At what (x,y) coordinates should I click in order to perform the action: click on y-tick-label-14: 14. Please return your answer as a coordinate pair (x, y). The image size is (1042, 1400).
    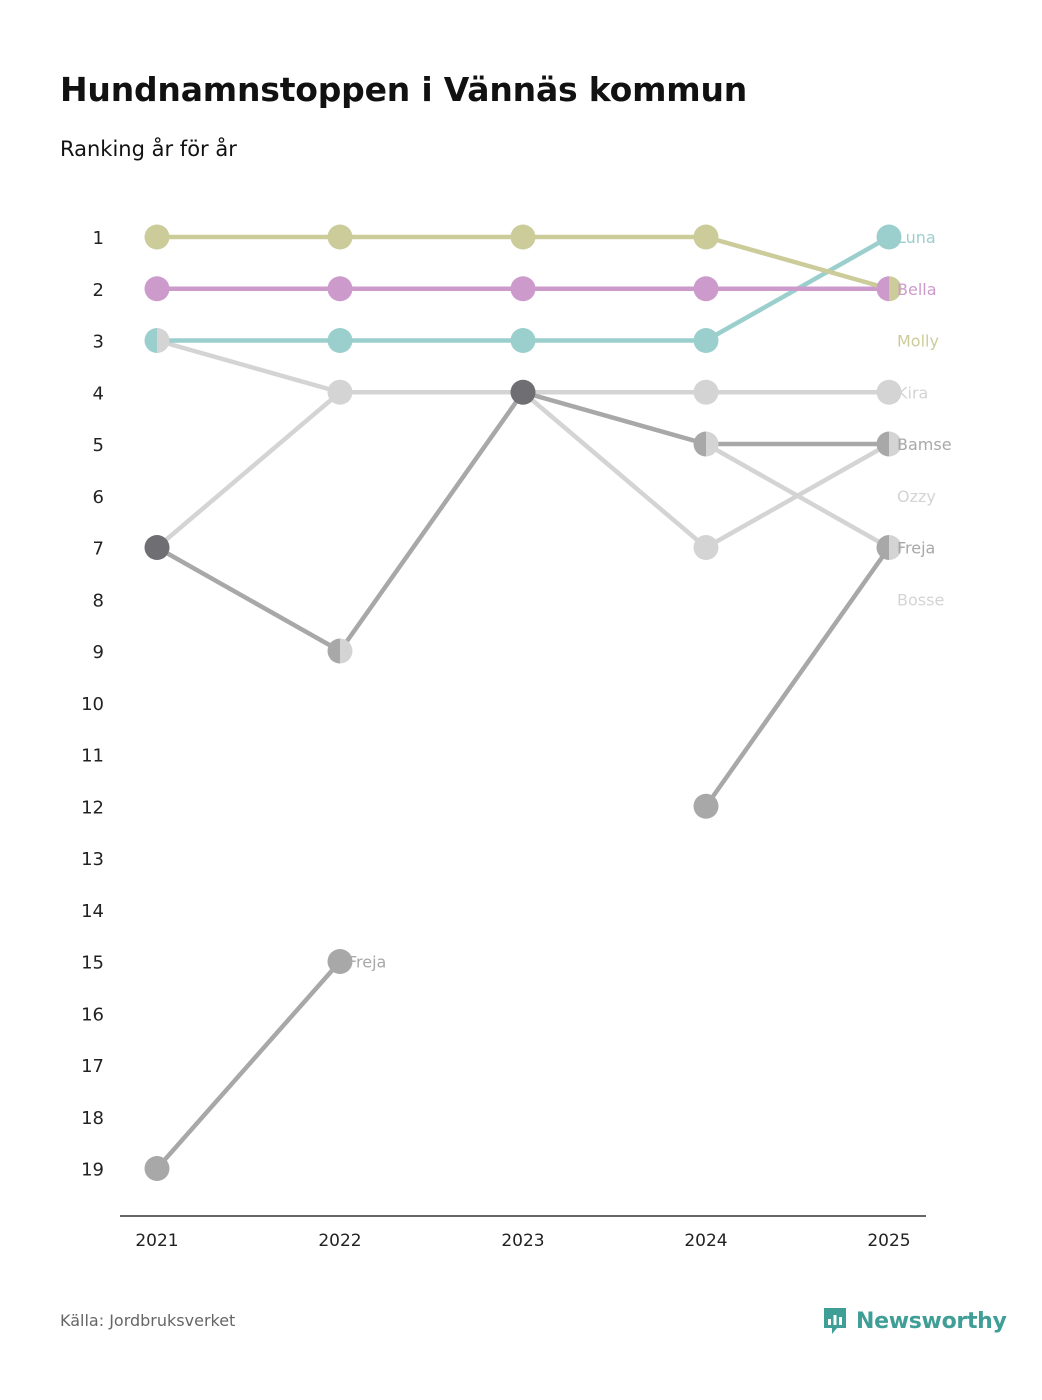
    Looking at the image, I should click on (92, 911).